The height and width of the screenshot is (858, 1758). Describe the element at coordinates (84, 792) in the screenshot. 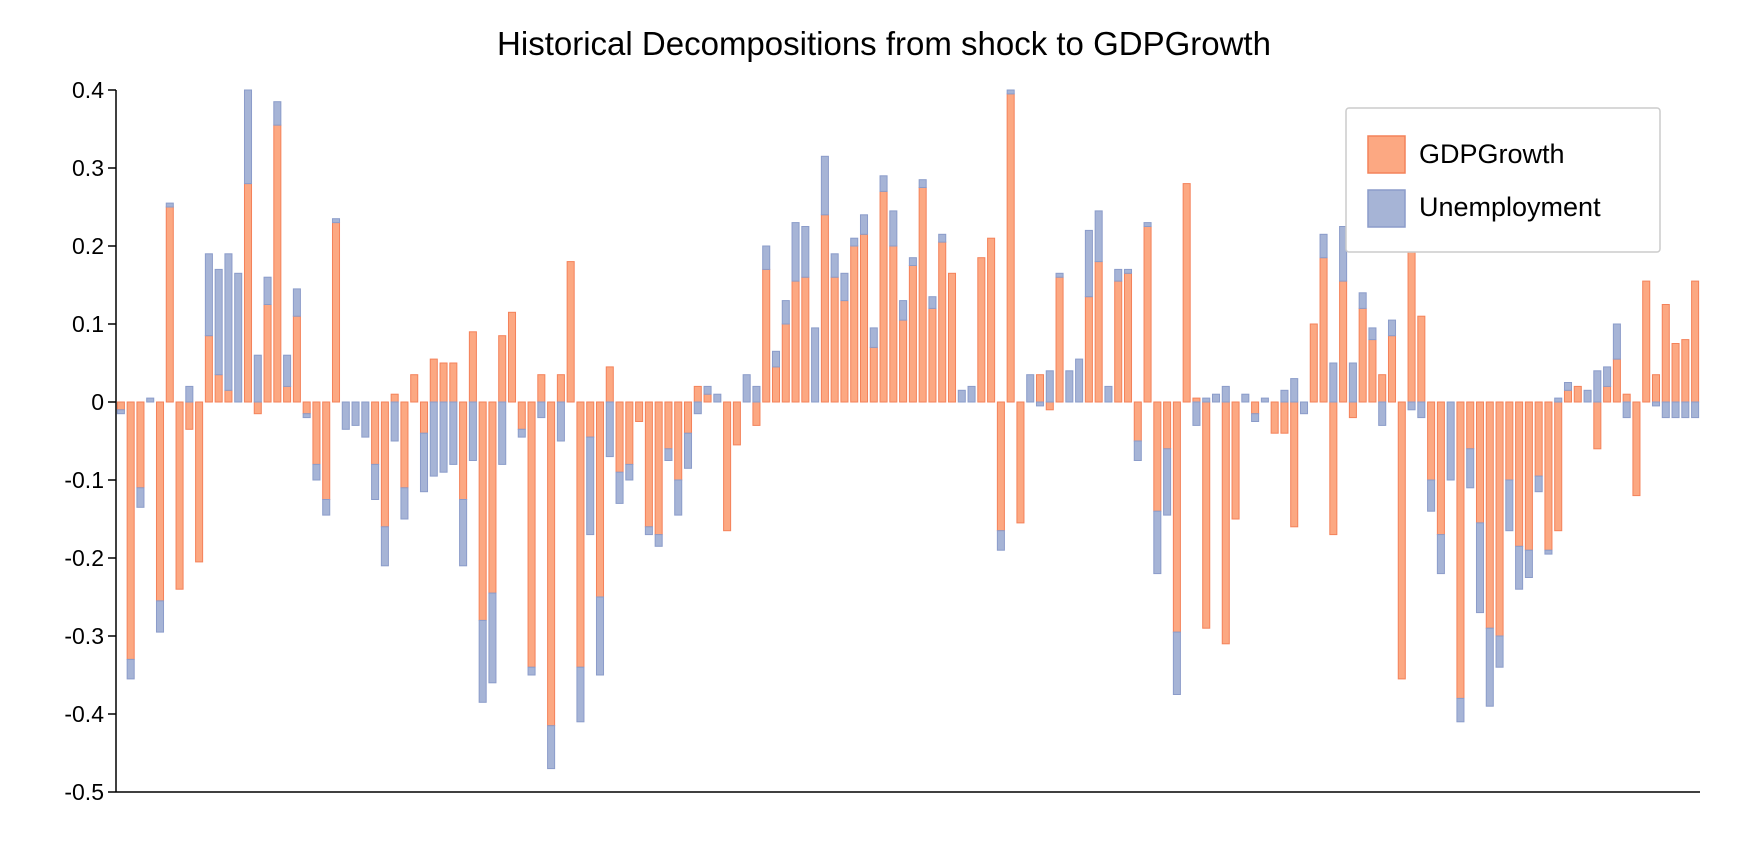

I see `y-tick-label: -0.5` at that location.